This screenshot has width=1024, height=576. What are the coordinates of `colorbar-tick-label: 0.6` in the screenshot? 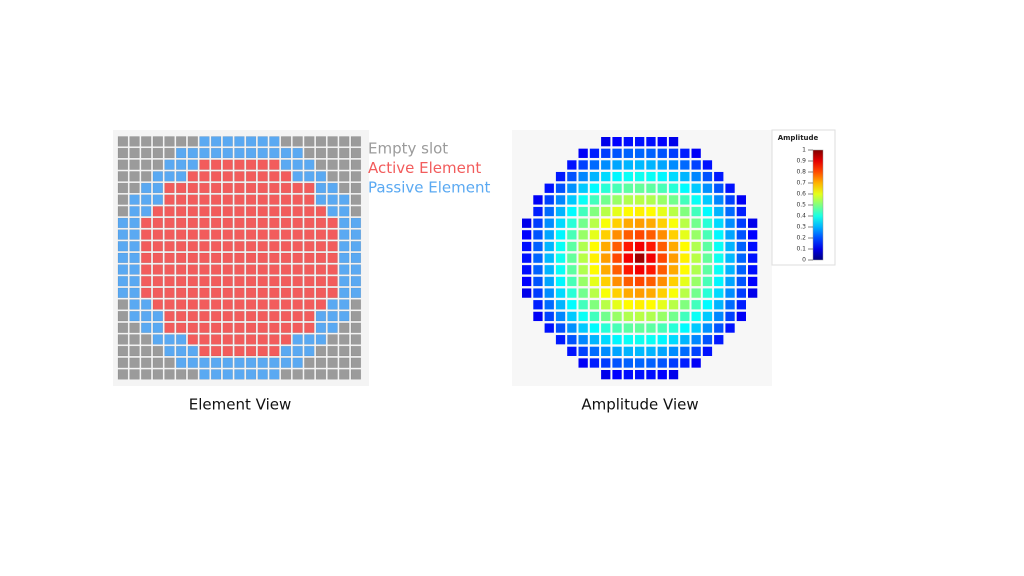 It's located at (801, 194).